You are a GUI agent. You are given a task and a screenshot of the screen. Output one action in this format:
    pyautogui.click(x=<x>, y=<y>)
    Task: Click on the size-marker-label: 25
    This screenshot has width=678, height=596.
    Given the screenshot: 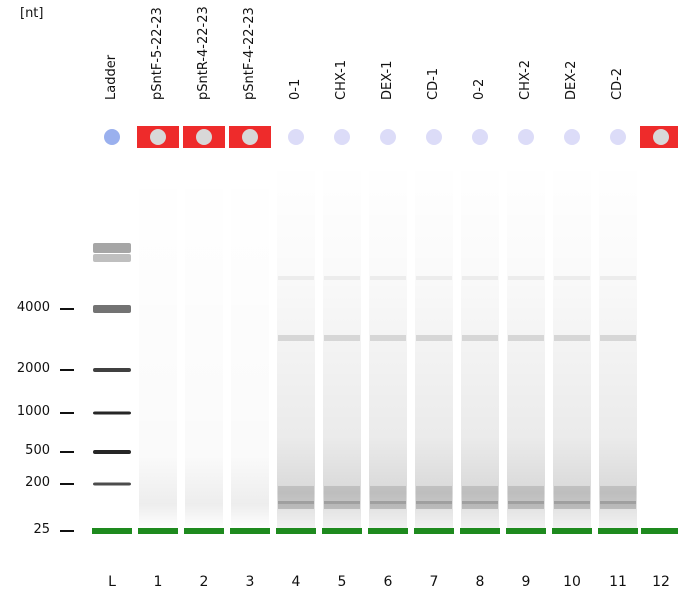 What is the action you would take?
    pyautogui.click(x=41, y=529)
    